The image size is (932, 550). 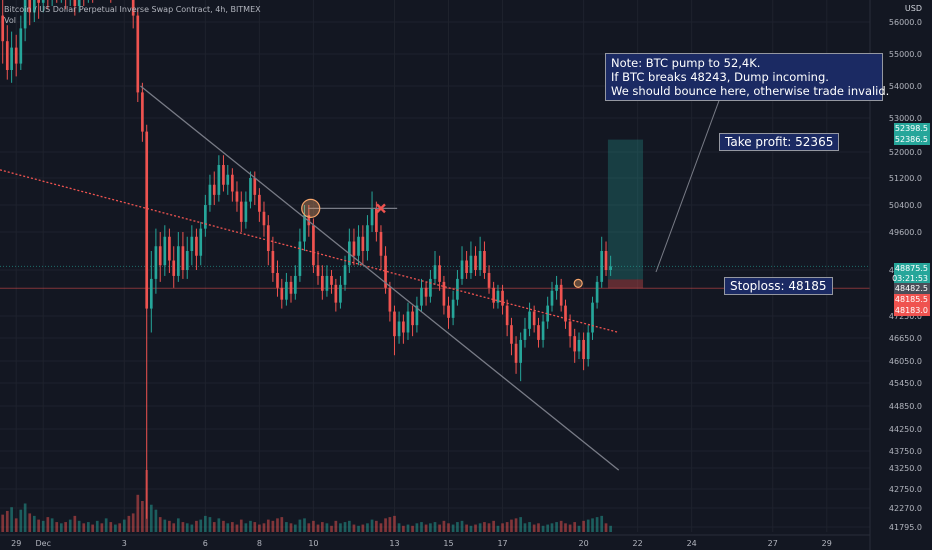 I want to click on stoploss-zone, so click(x=625, y=284).